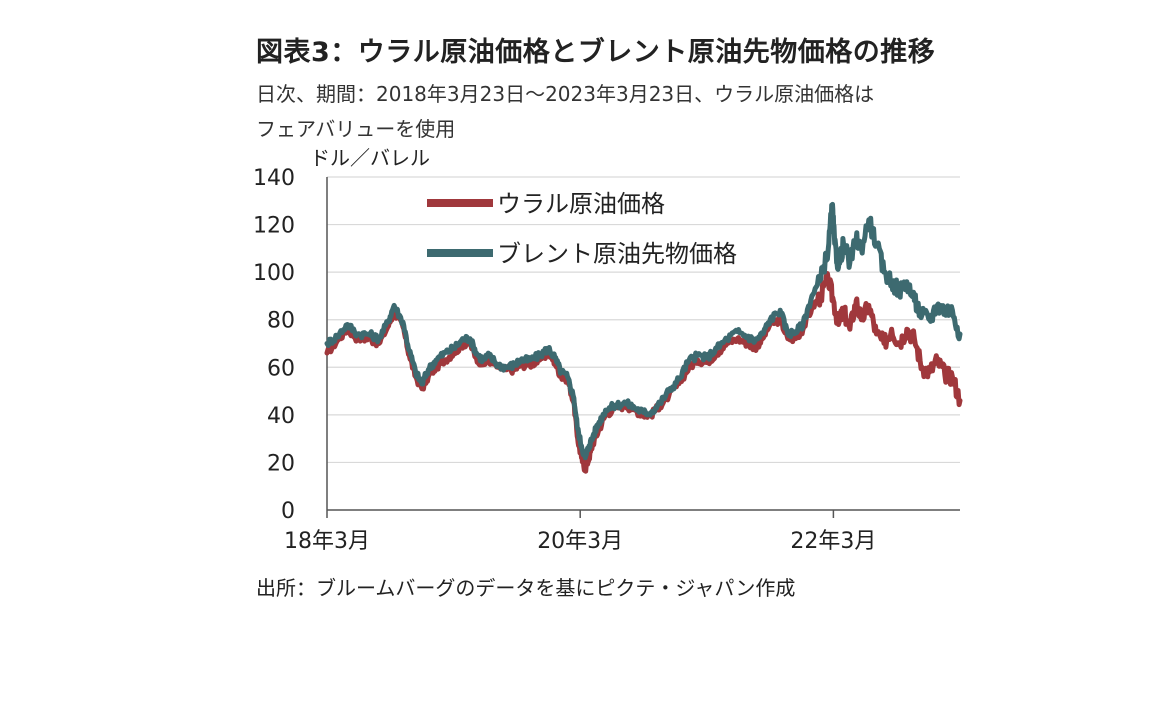  I want to click on y-axis-unit-label: ドル／バレル, so click(370, 158).